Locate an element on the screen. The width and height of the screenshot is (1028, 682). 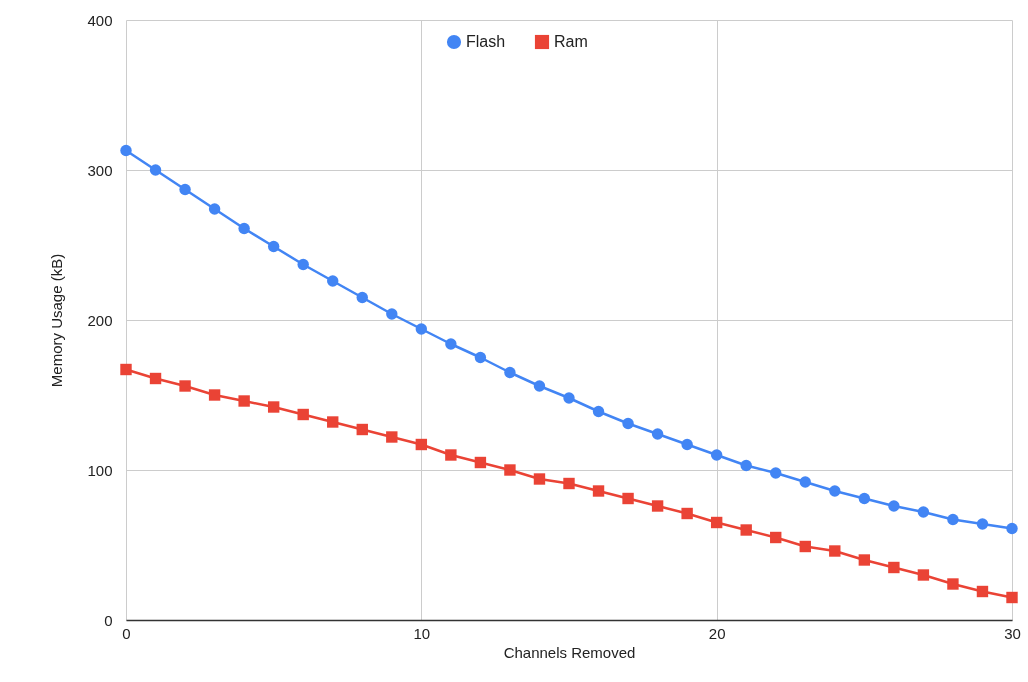
y-tick-label: 300 is located at coordinates (100, 170).